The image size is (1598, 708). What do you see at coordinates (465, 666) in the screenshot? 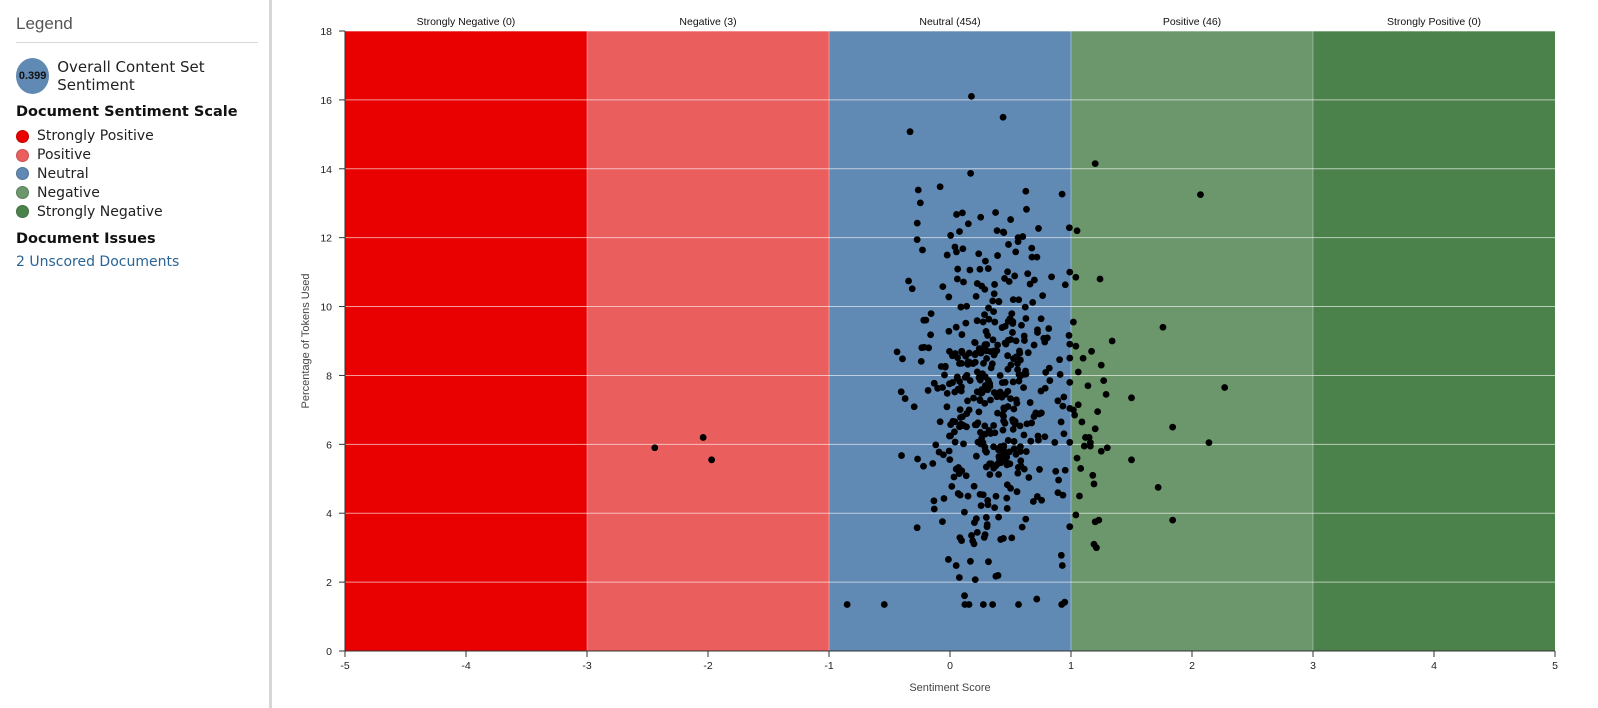
I see `x-tick-label: -4` at bounding box center [465, 666].